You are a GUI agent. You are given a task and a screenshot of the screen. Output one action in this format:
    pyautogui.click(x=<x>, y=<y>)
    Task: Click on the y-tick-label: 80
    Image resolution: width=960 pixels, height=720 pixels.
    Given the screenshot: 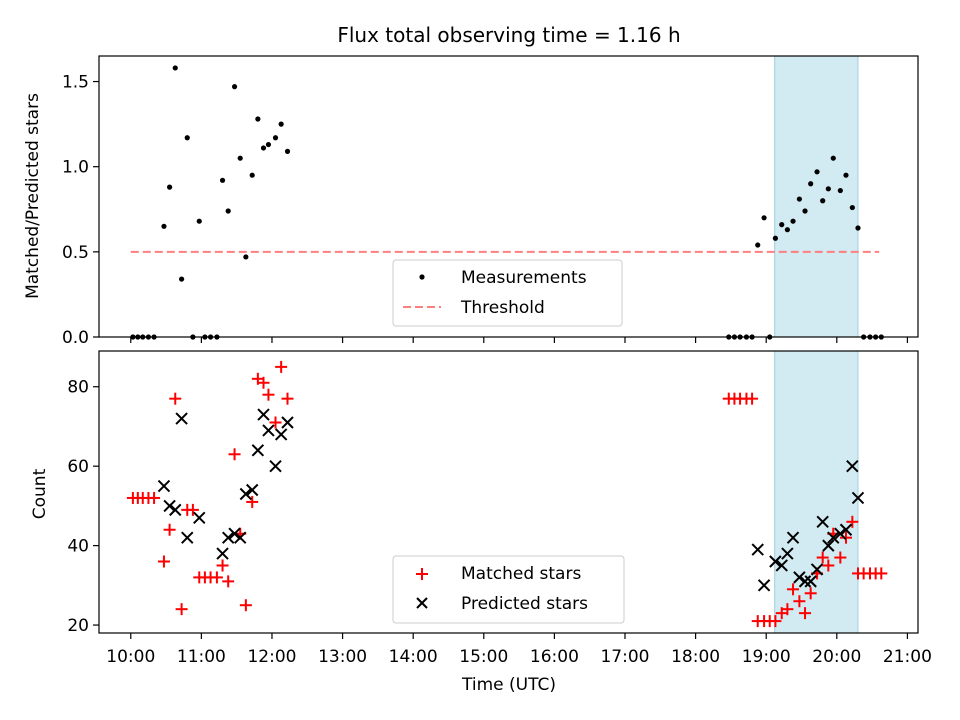 What is the action you would take?
    pyautogui.click(x=78, y=388)
    